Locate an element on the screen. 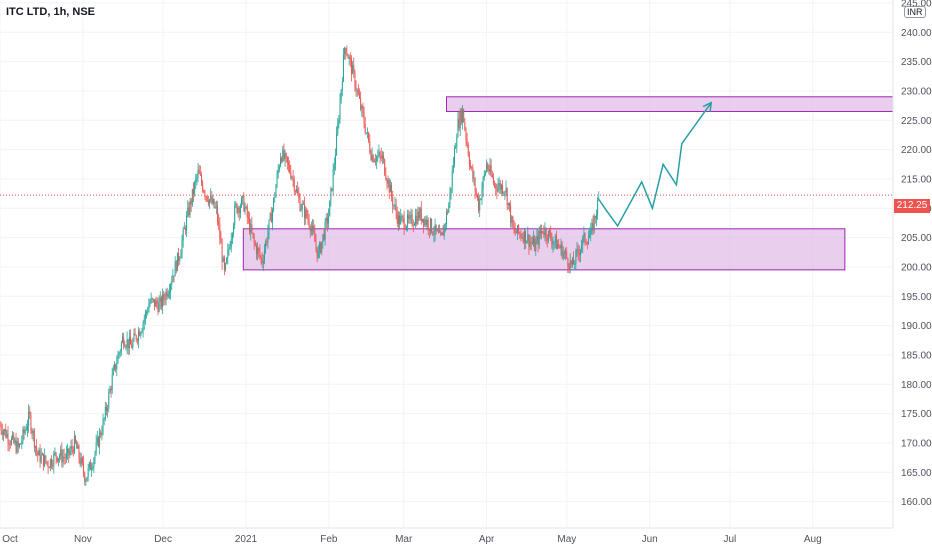 The image size is (932, 550). y-tick-label: 175.00 is located at coordinates (916, 414).